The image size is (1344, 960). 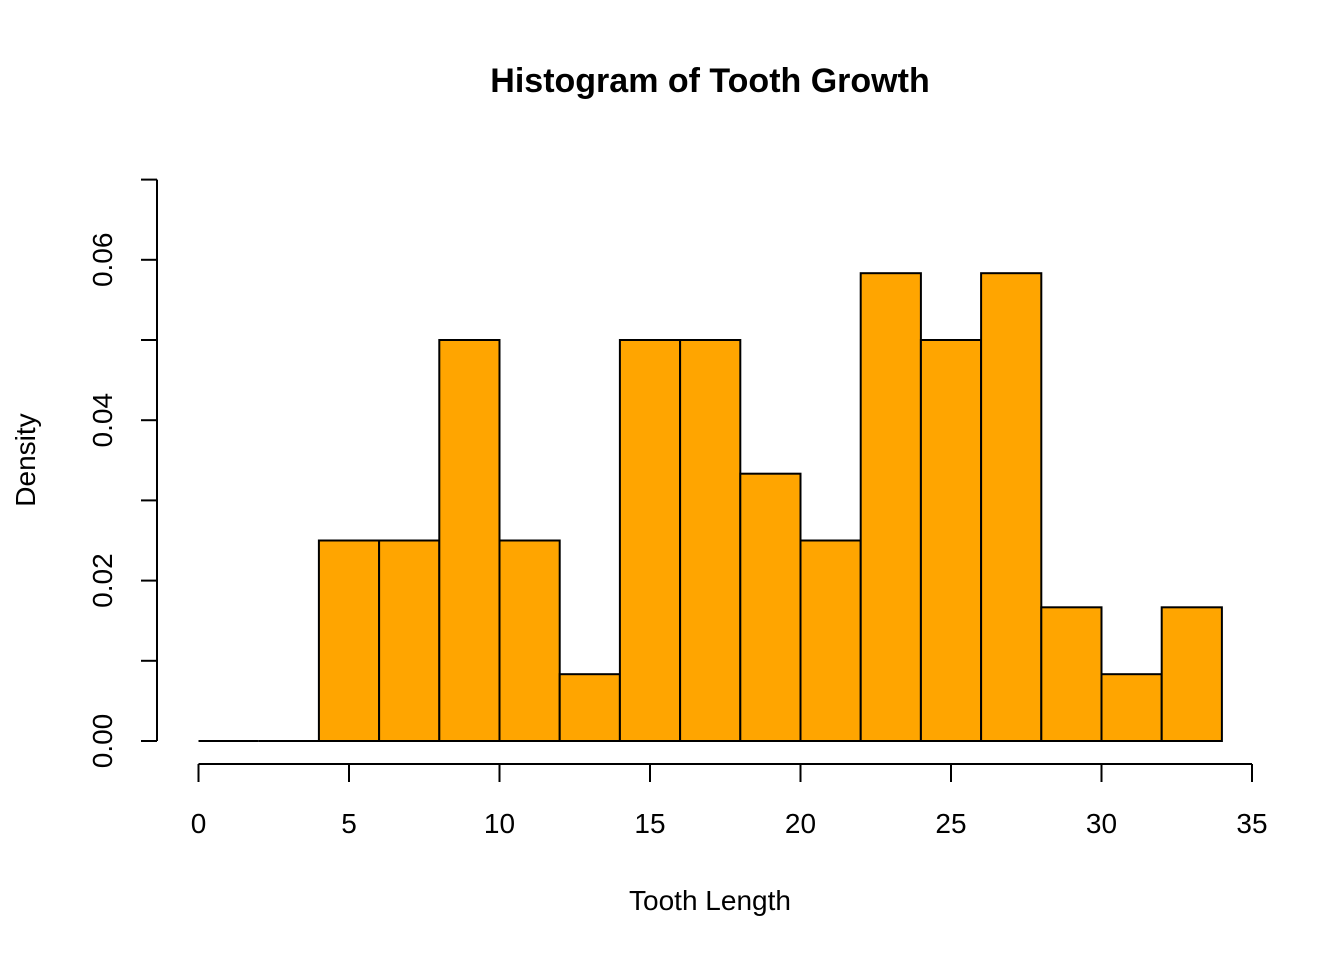 What do you see at coordinates (102, 580) in the screenshot?
I see `y-tick-label: 0.02` at bounding box center [102, 580].